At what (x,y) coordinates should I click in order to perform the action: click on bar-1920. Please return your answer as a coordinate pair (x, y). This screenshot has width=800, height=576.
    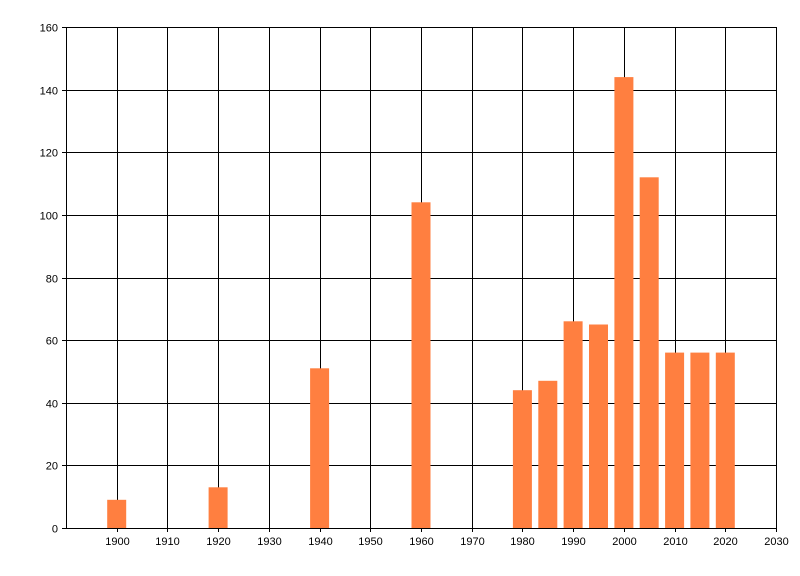
    Looking at the image, I should click on (218, 507).